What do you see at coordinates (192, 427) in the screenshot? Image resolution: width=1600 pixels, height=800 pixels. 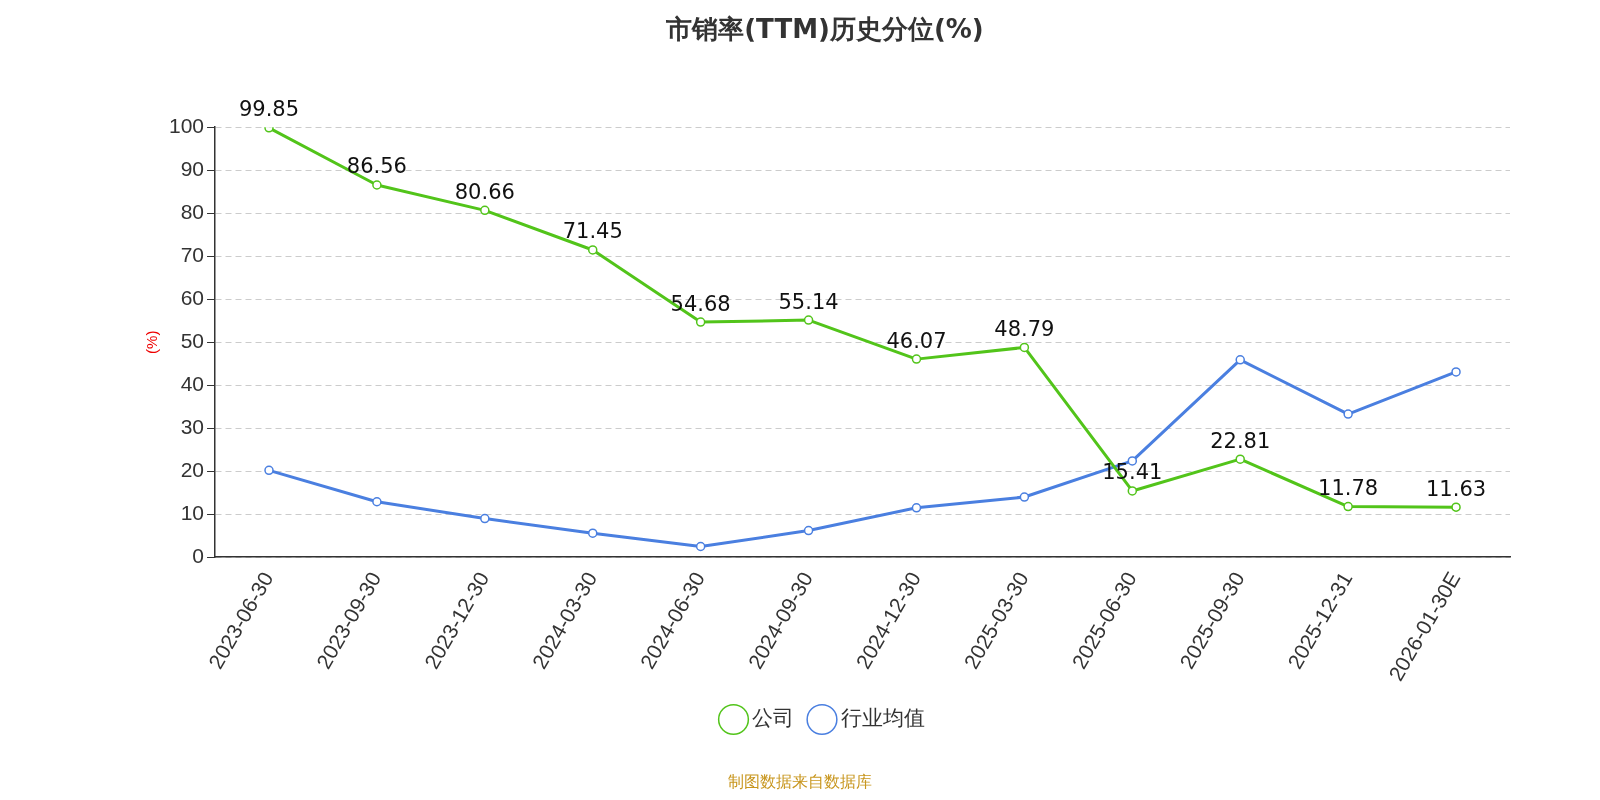 I see `y-tick-label: 30` at bounding box center [192, 427].